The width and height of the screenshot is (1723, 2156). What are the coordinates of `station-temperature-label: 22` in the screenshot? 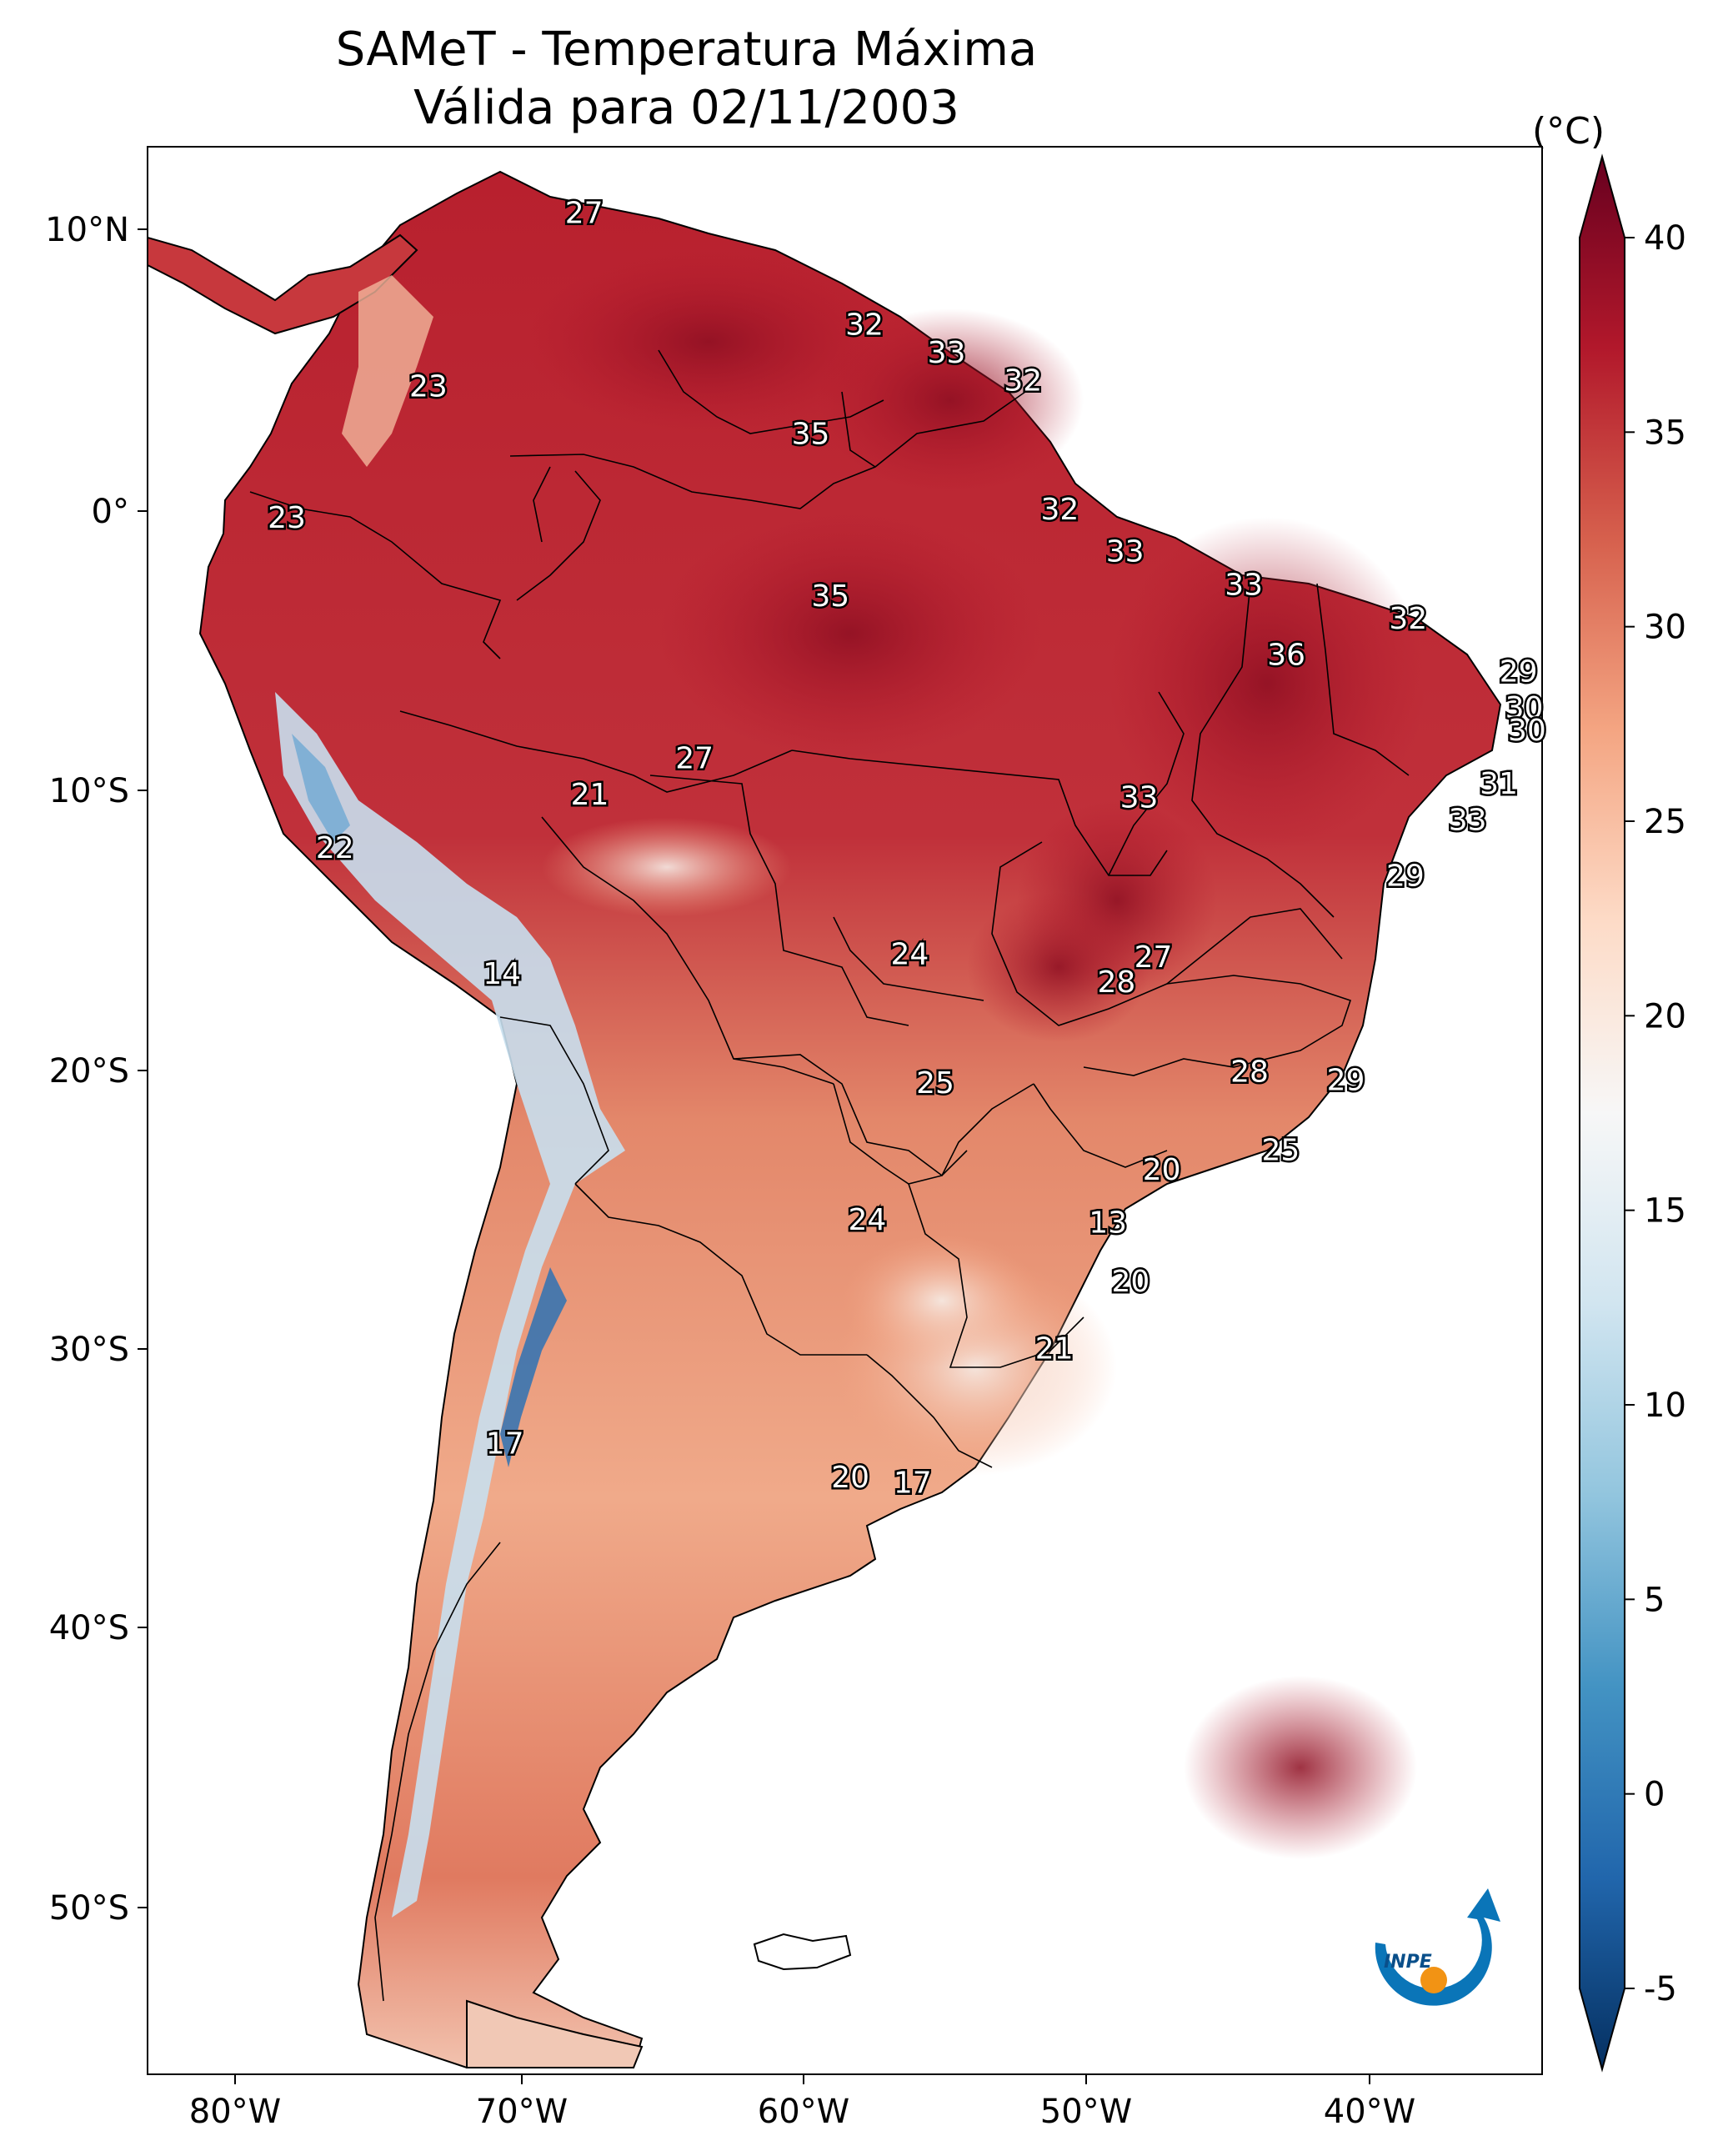 It's located at (335, 848).